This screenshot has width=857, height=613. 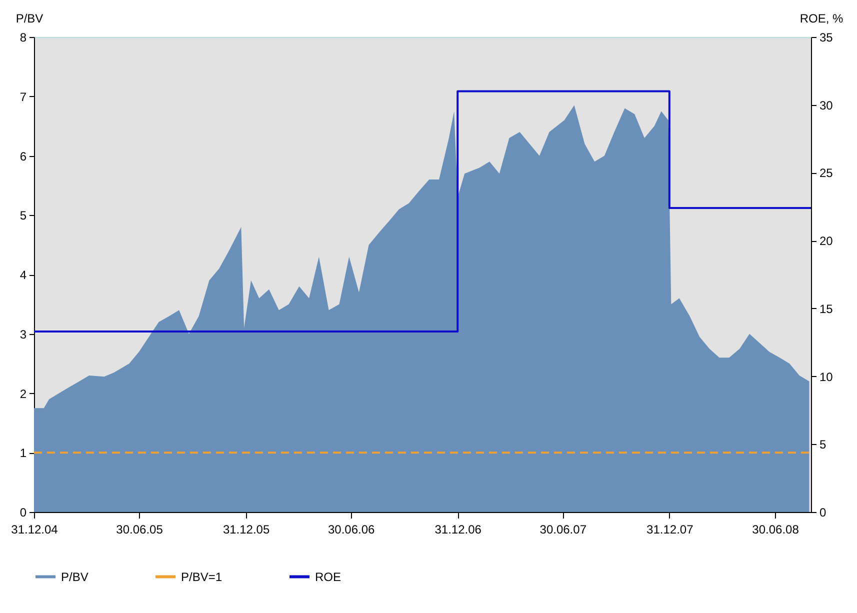 I want to click on y-axis-title: P/BV, so click(x=30, y=19).